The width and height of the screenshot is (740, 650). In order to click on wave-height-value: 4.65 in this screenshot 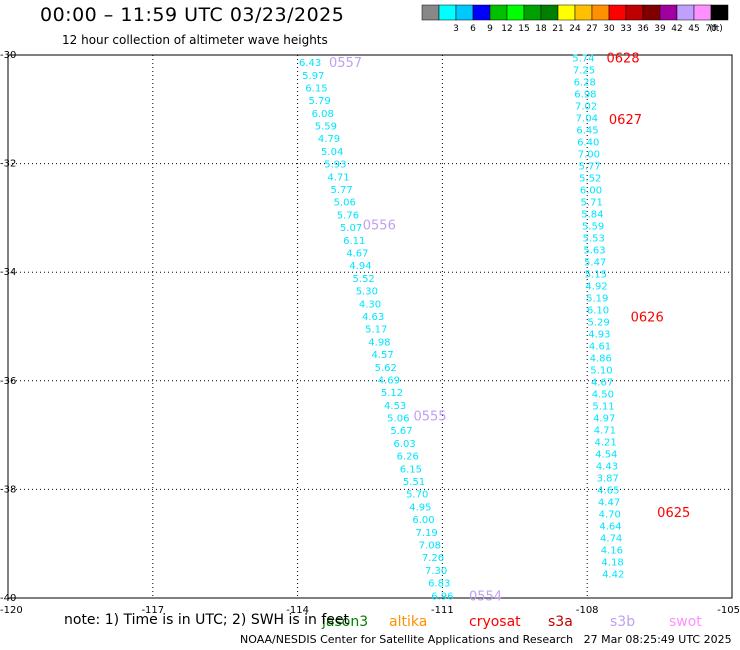, I will do `click(608, 491)`.